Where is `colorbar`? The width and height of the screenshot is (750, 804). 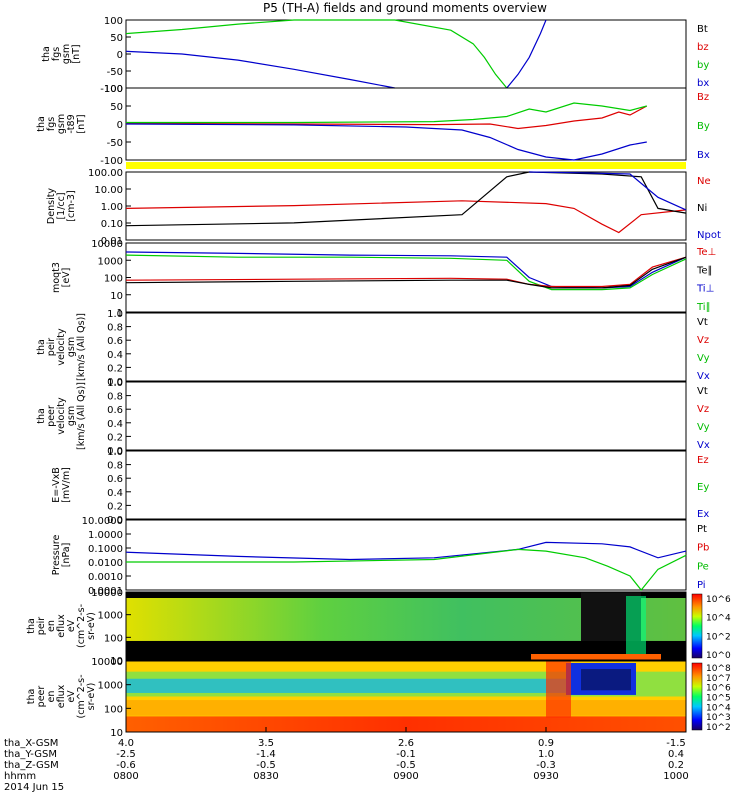 colorbar is located at coordinates (697, 696).